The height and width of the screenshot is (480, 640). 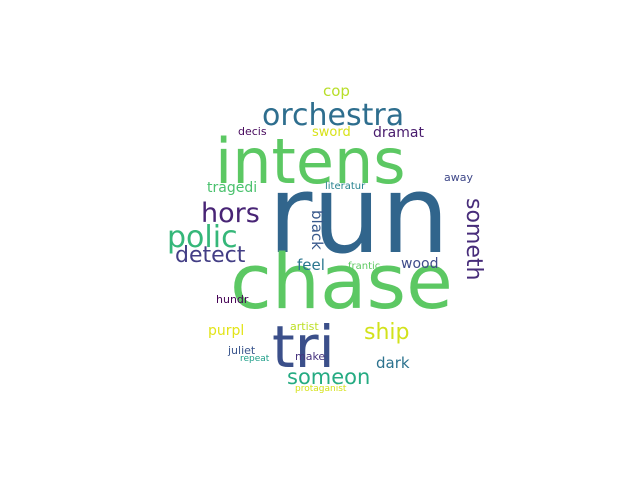 I want to click on word-run: run, so click(x=359, y=215).